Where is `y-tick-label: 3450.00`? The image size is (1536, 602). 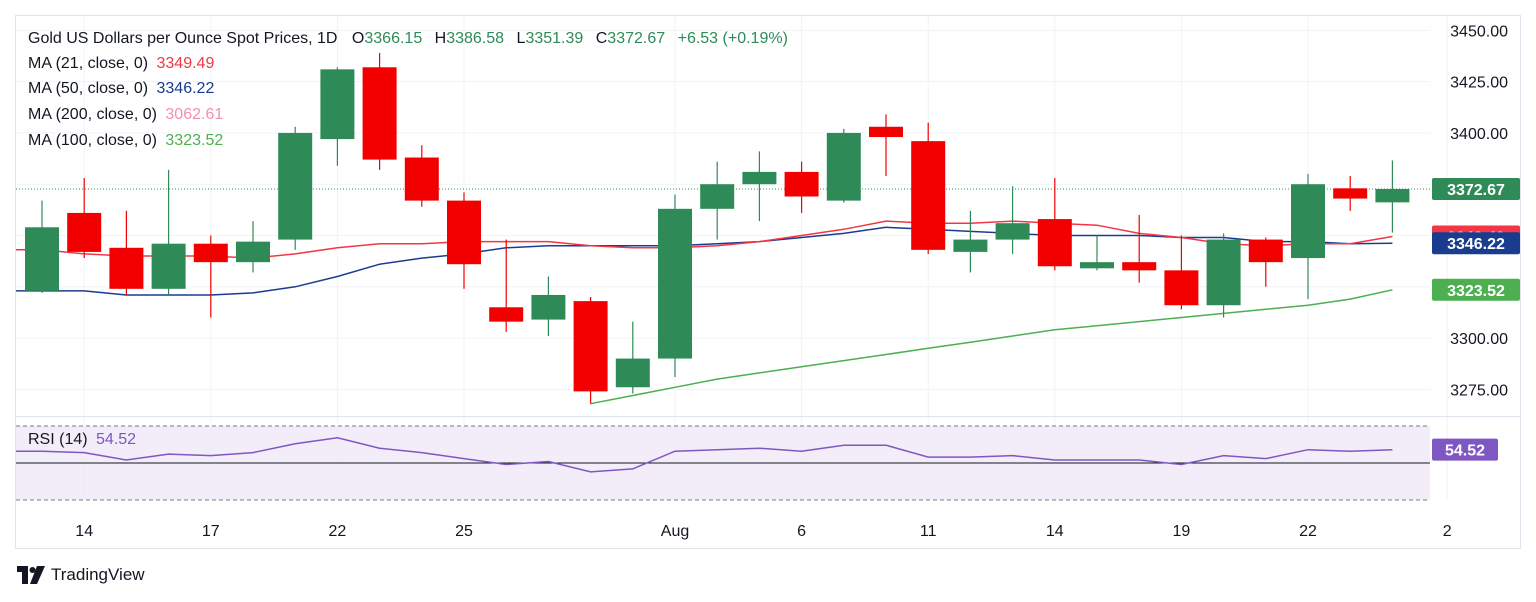 y-tick-label: 3450.00 is located at coordinates (1479, 31).